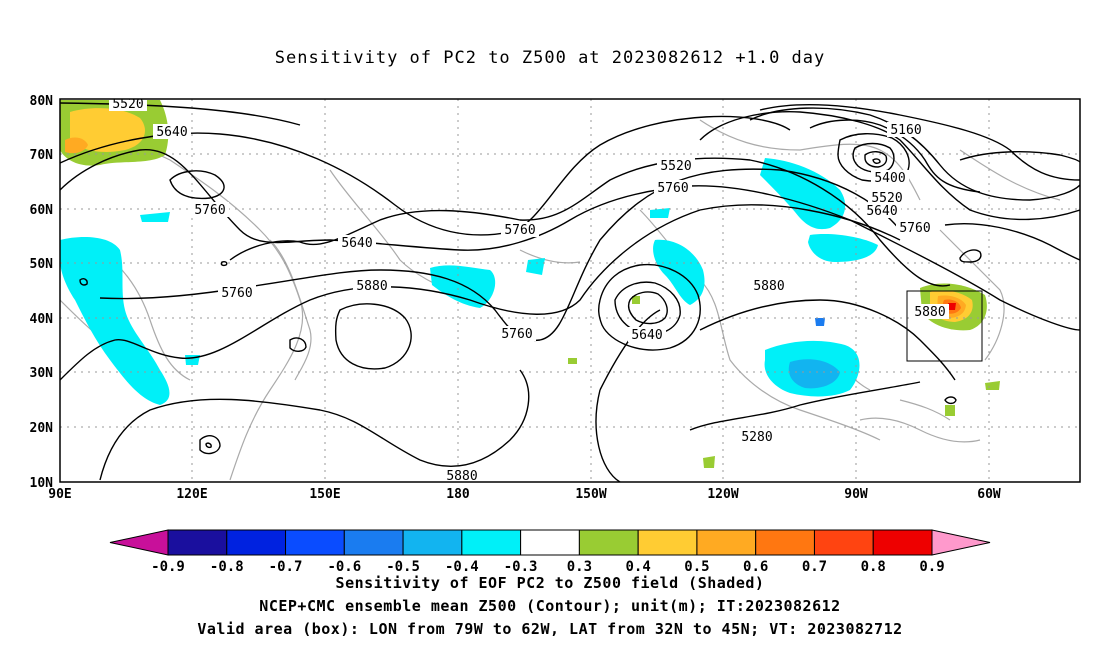 The width and height of the screenshot is (1100, 650). What do you see at coordinates (873, 567) in the screenshot?
I see `colorbar-label: 0.8` at bounding box center [873, 567].